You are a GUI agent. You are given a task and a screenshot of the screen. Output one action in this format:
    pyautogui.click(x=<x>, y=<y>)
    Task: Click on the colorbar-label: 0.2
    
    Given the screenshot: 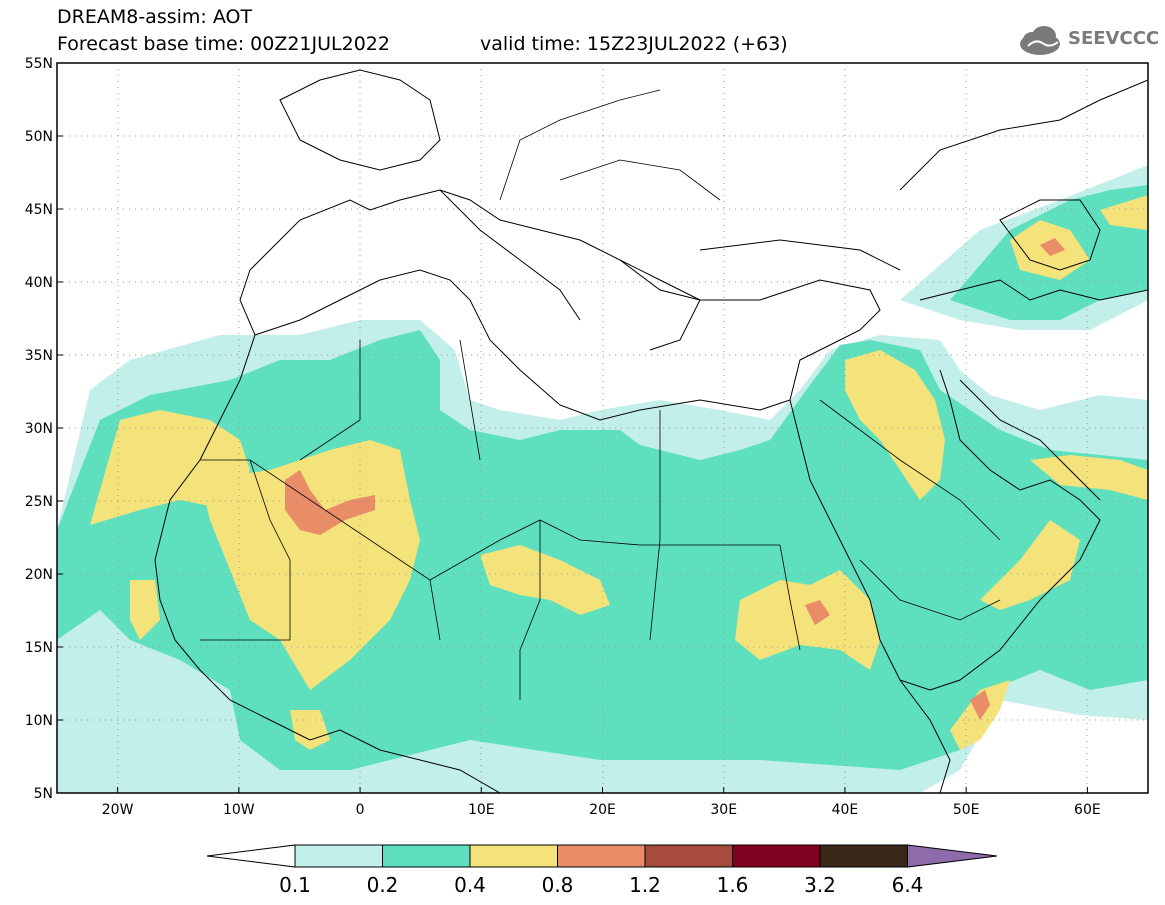 What is the action you would take?
    pyautogui.click(x=383, y=885)
    